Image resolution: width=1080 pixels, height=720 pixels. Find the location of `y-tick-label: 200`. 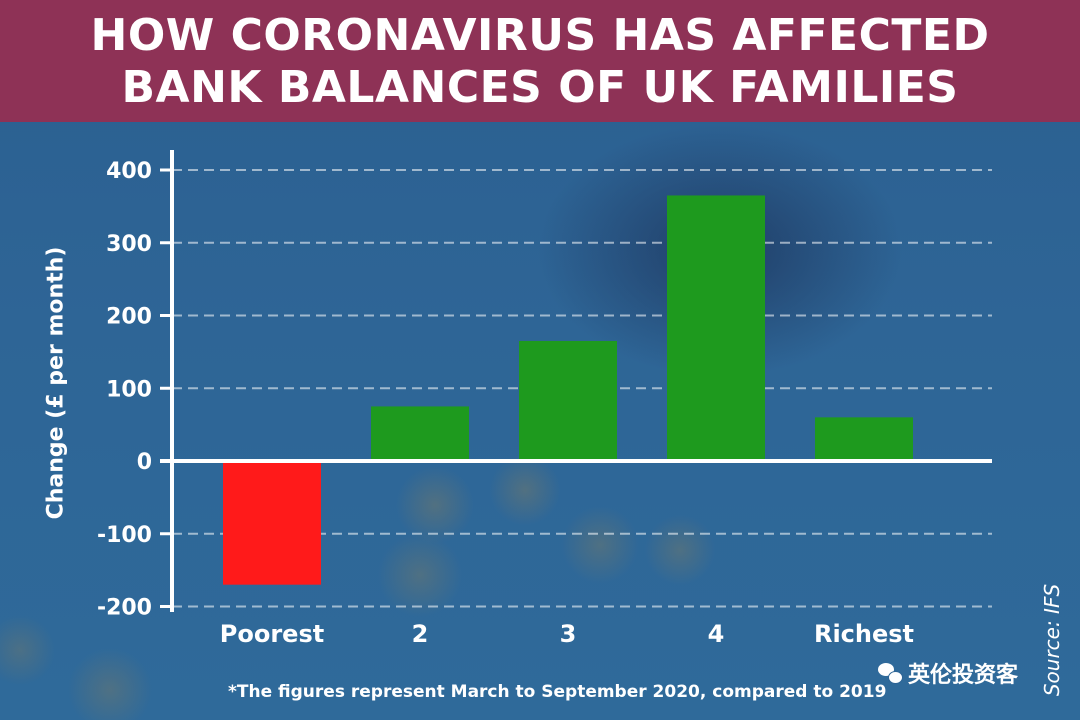

y-tick-label: 200 is located at coordinates (129, 317).